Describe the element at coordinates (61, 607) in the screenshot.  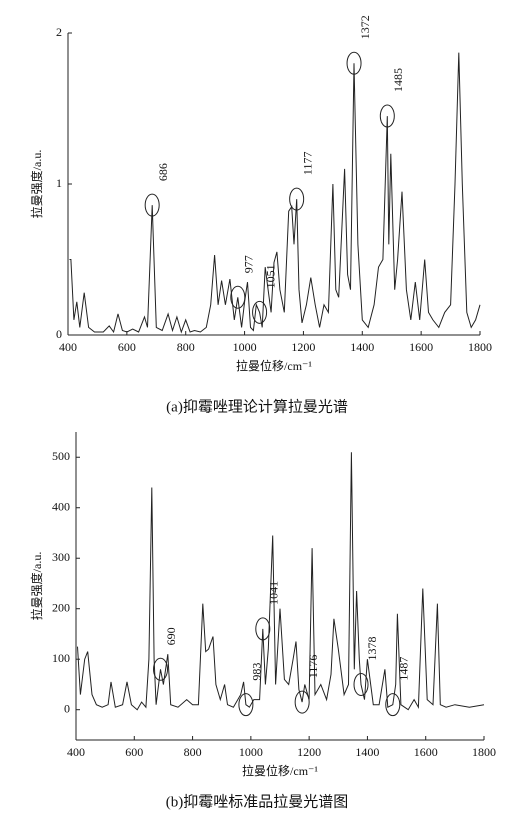
I see `y-tick-label: 200` at that location.